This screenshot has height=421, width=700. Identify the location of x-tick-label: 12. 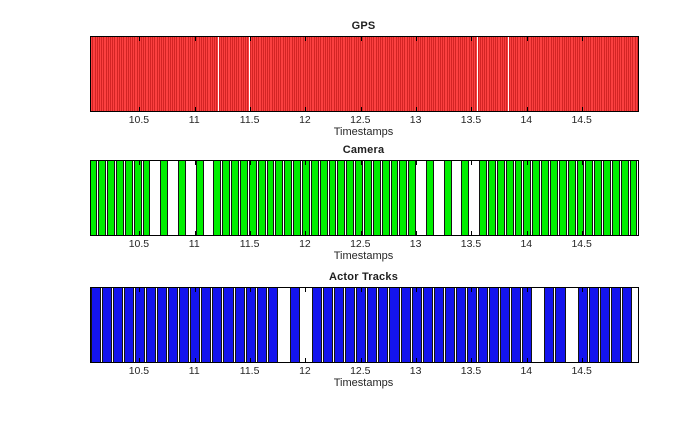
(305, 244).